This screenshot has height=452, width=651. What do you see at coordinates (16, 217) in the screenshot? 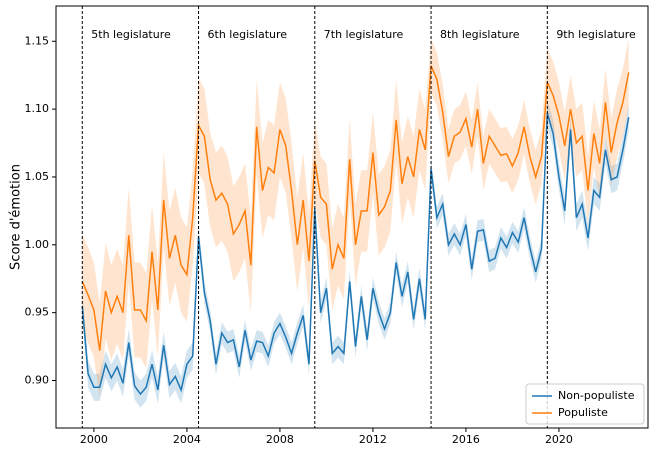
I see `y-axis-label: Score d'émotion` at bounding box center [16, 217].